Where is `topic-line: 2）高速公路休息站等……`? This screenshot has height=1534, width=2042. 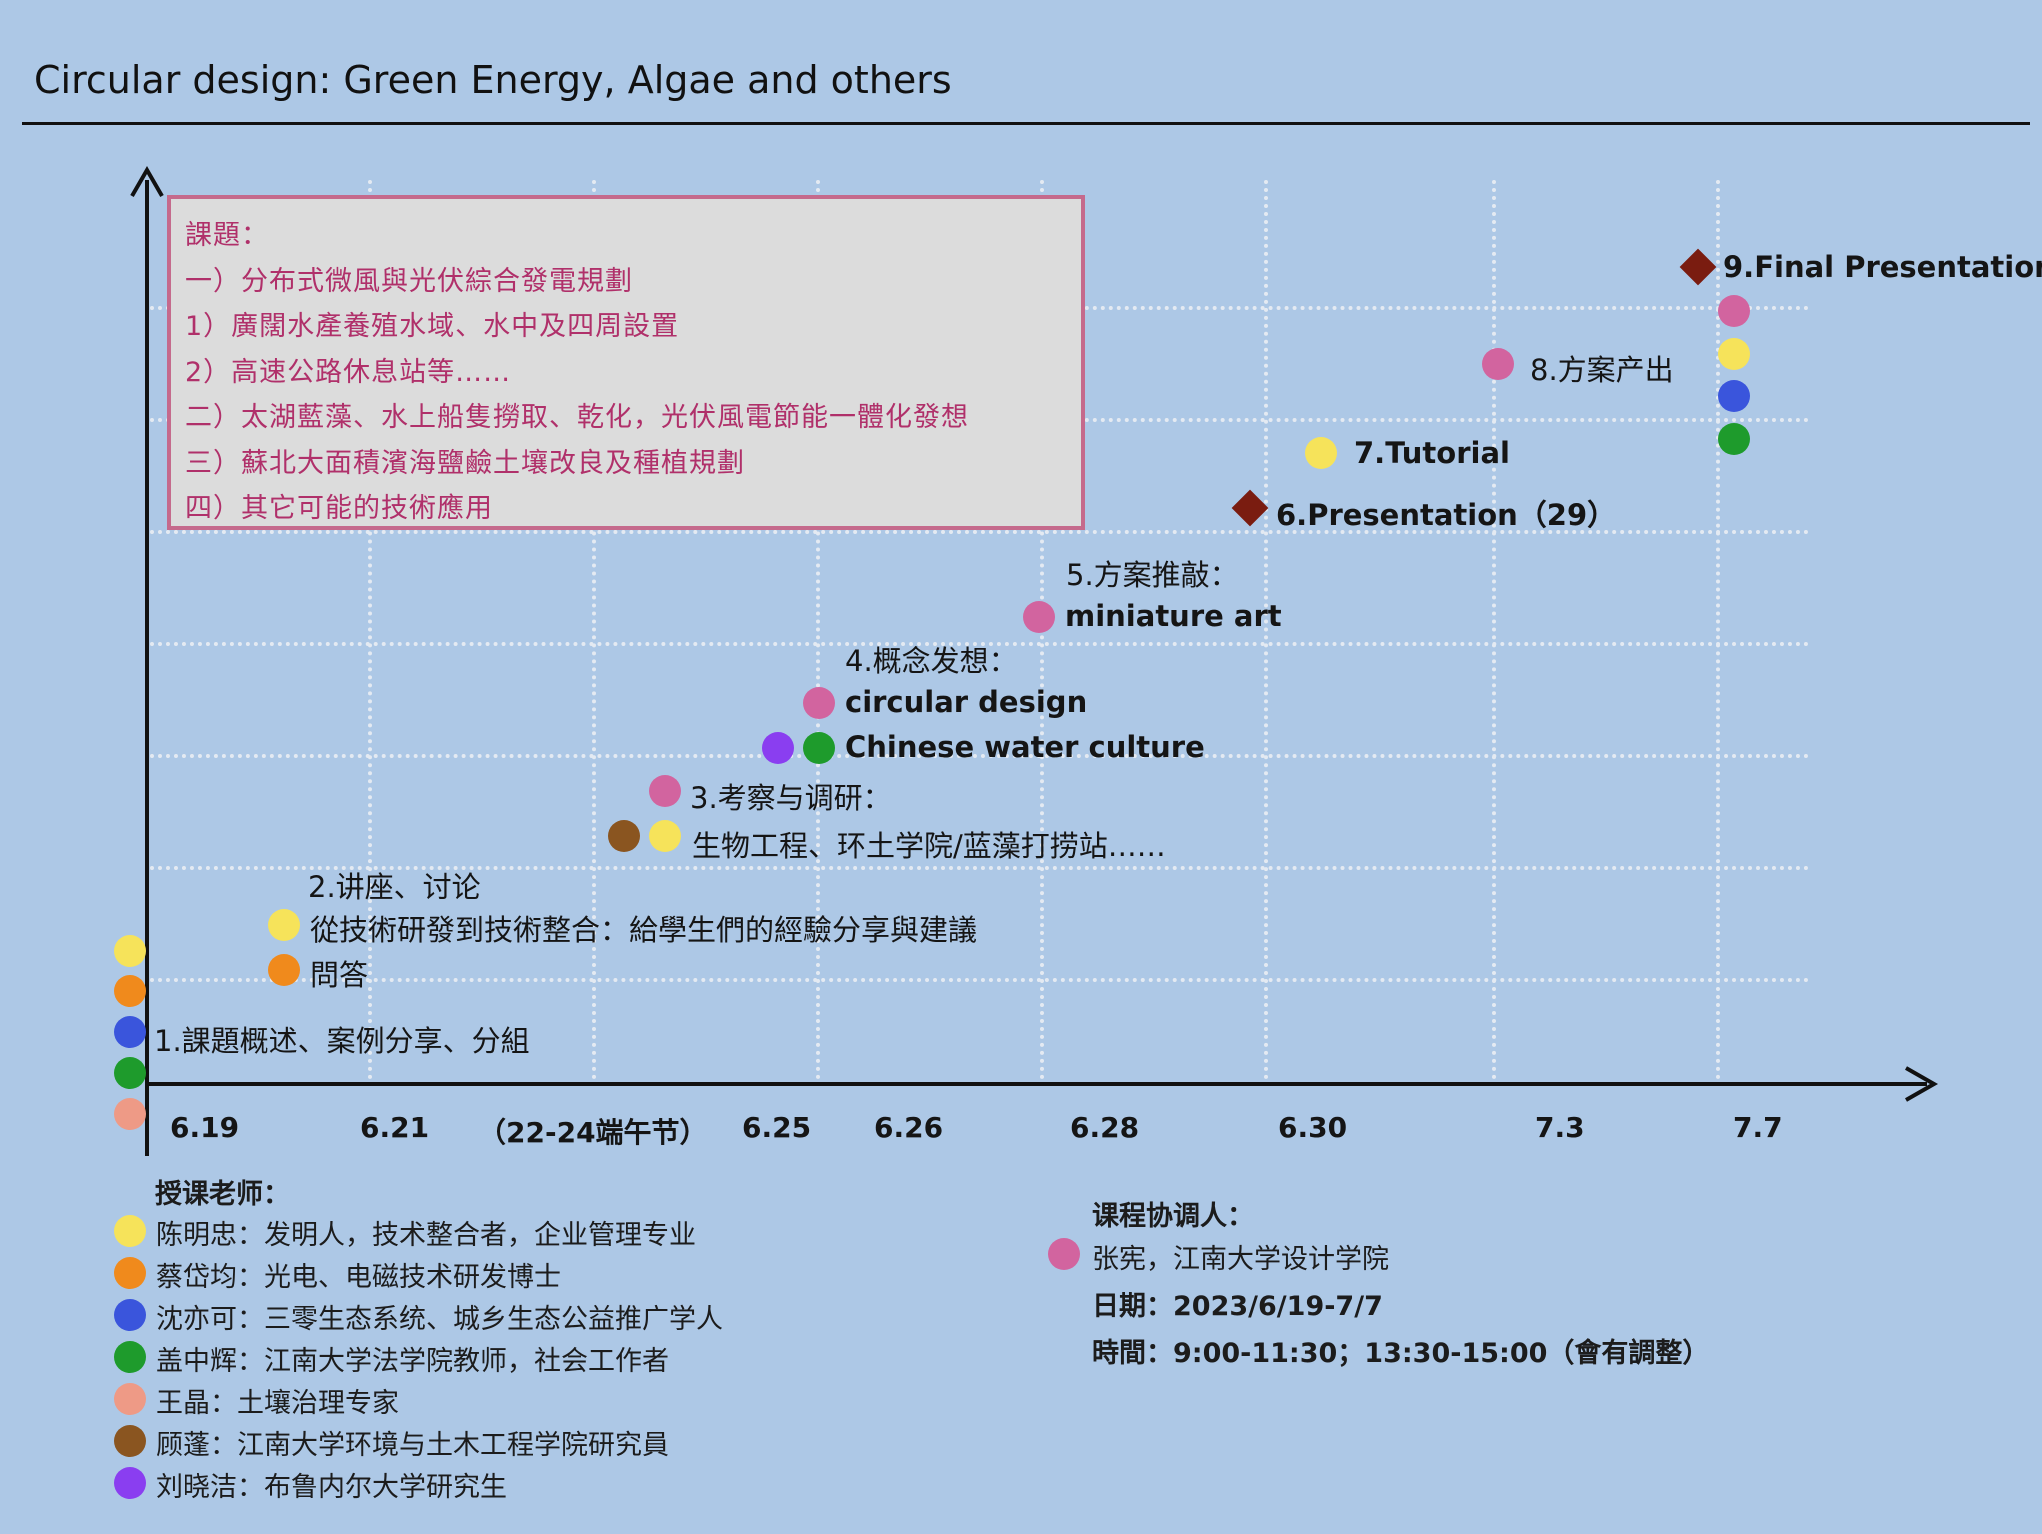 topic-line: 2）高速公路休息站等…… is located at coordinates (348, 372).